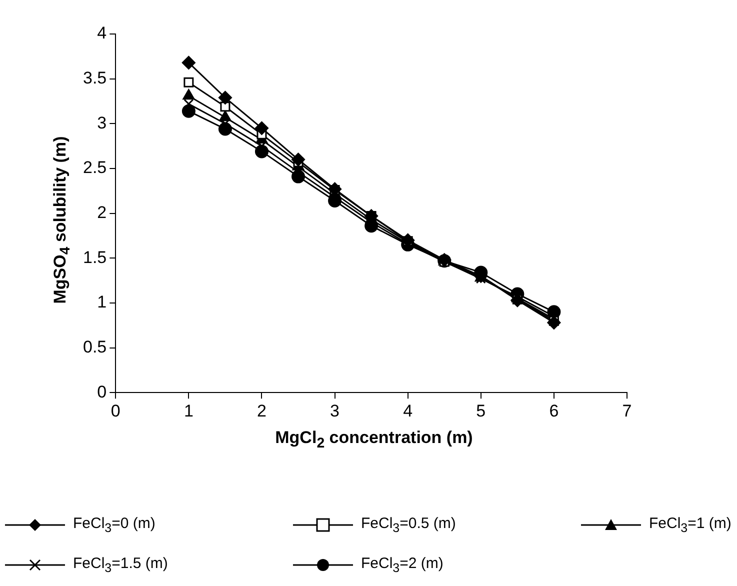  I want to click on y-tick-label: 2.5, so click(94, 168).